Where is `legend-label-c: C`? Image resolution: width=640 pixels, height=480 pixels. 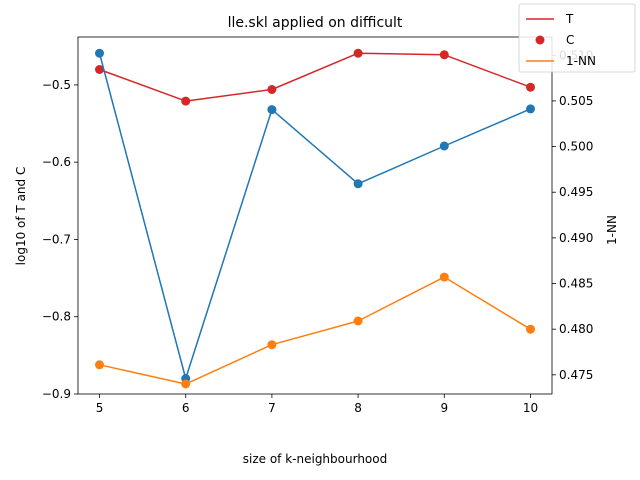
legend-label-c: C is located at coordinates (570, 40).